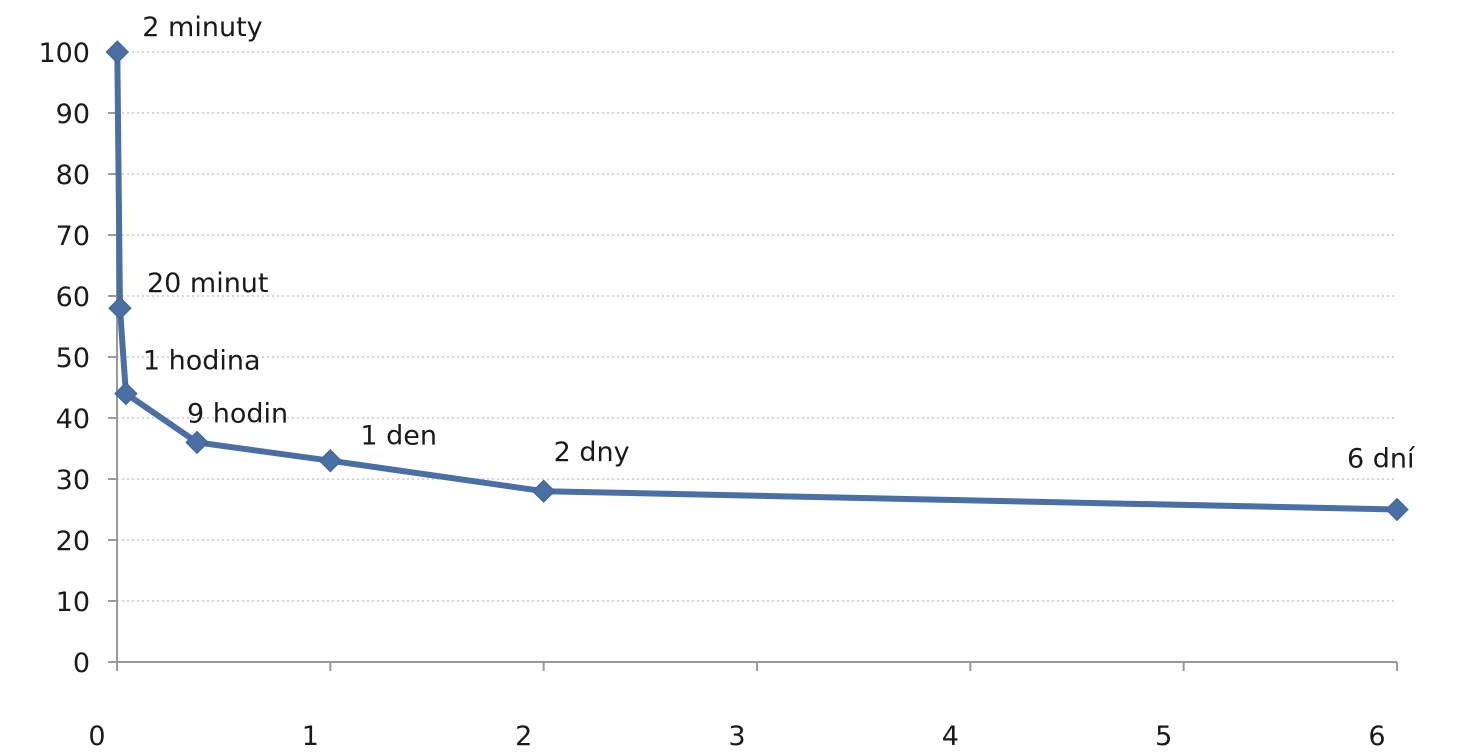 The image size is (1464, 754). Describe the element at coordinates (736, 736) in the screenshot. I see `x-tick-label-3: 3` at that location.